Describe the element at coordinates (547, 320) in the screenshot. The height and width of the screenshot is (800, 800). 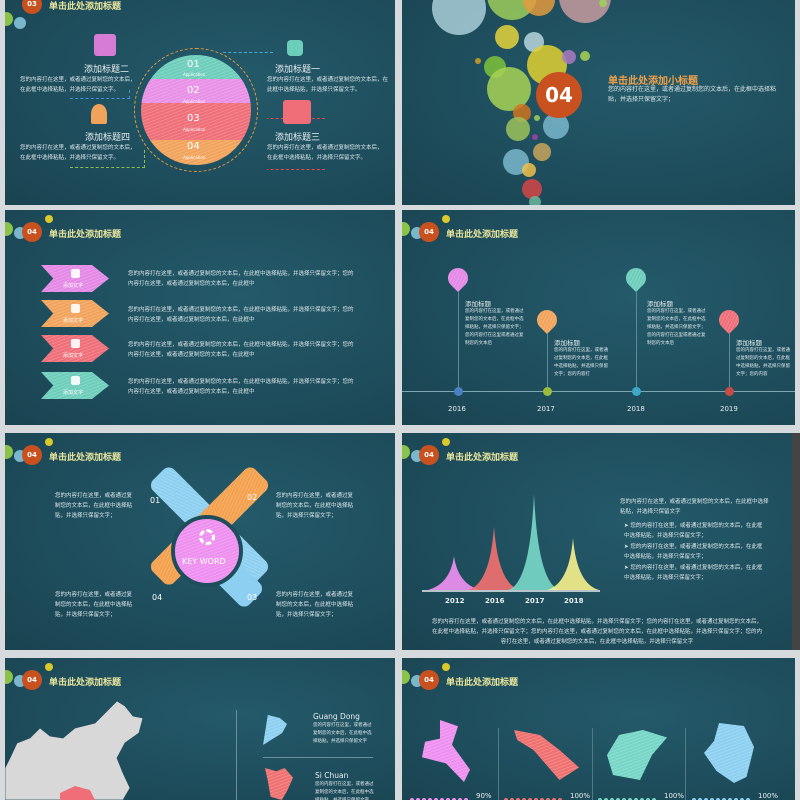
I see `phone-icon` at that location.